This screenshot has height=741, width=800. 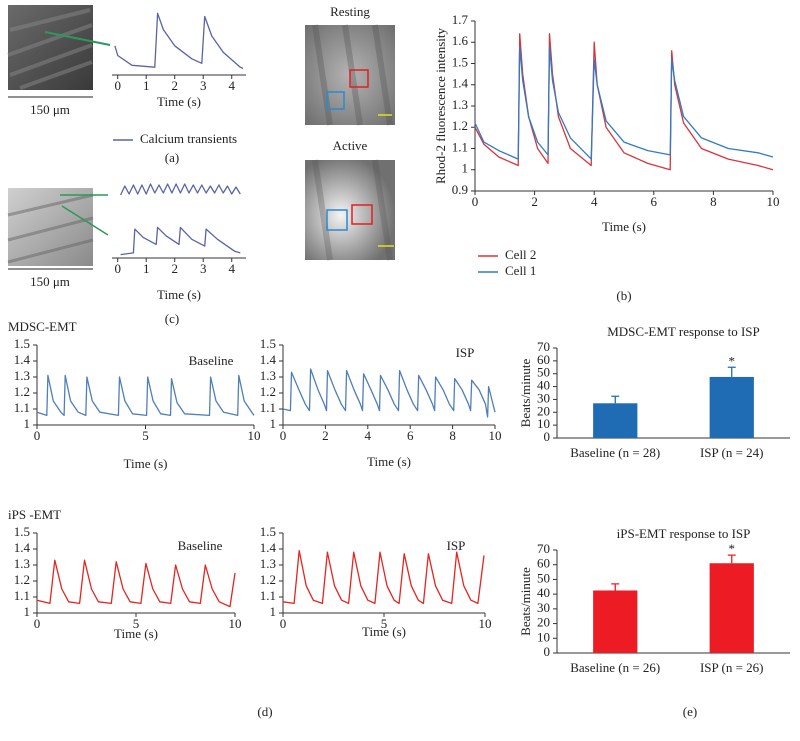 I want to click on legend-label: Calcium transients, so click(x=188, y=138).